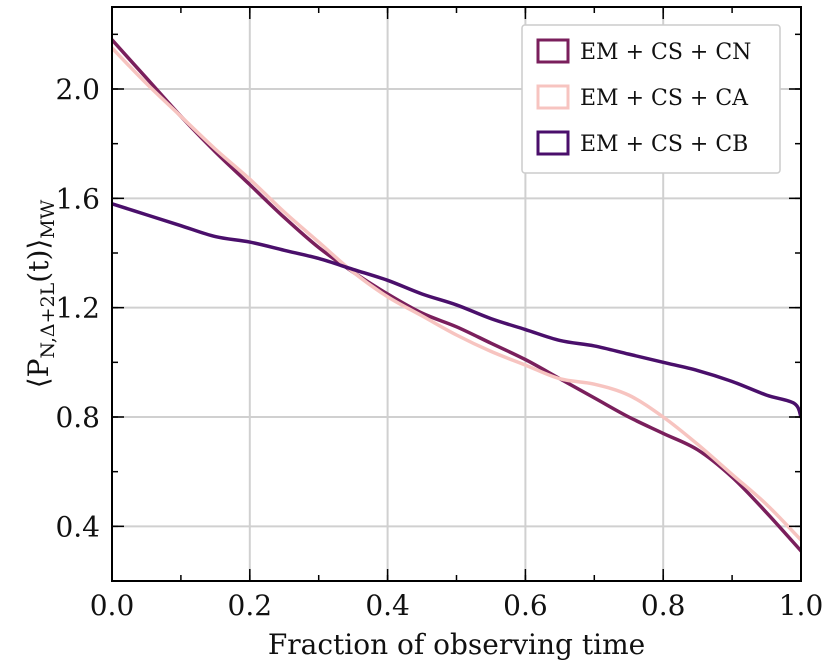 The height and width of the screenshot is (669, 829). I want to click on y-tick-label: 2.0, so click(77, 89).